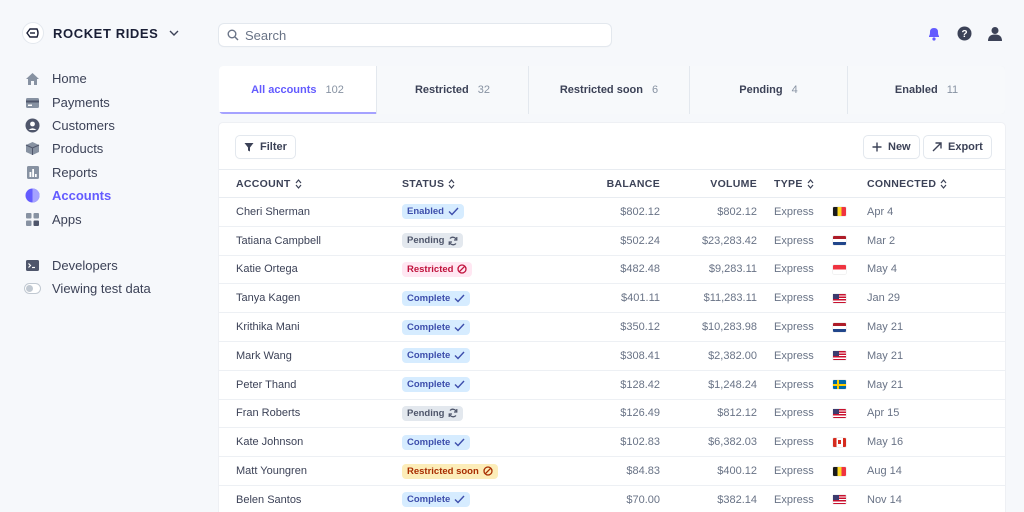 The width and height of the screenshot is (1024, 512). Describe the element at coordinates (75, 172) in the screenshot. I see `sidebar-item-label: Reports` at that location.